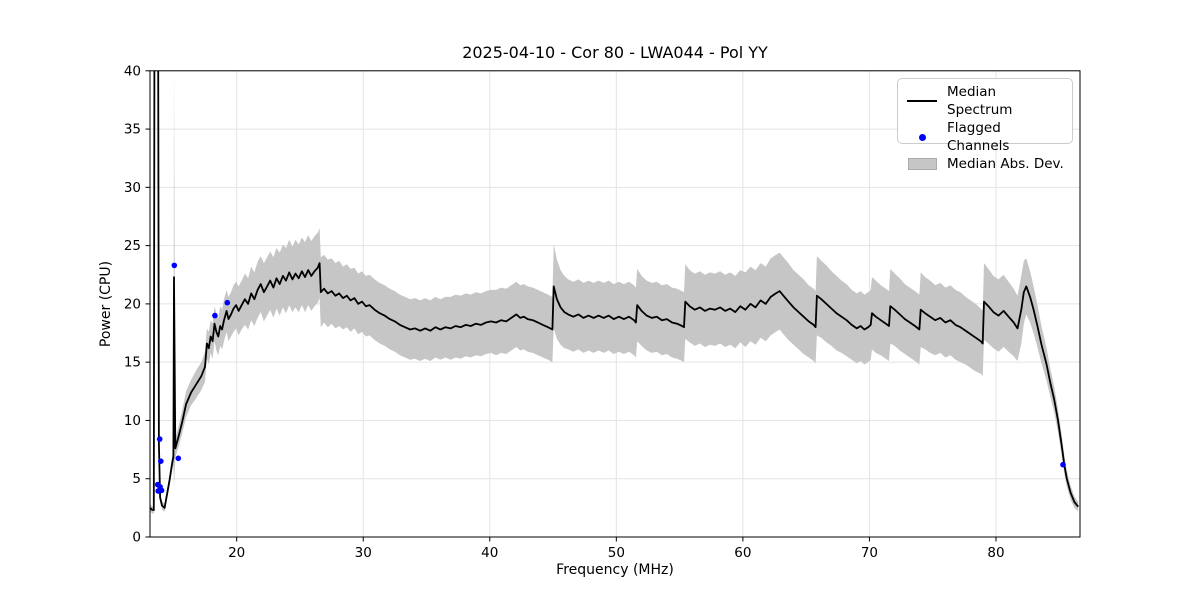  What do you see at coordinates (106, 304) in the screenshot?
I see `y-axis-label: Power (CPU)` at bounding box center [106, 304].